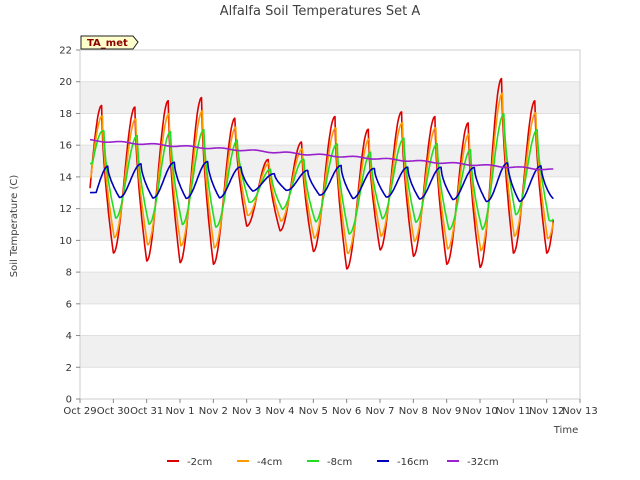  I want to click on y-tick-label: 12, so click(65, 209).